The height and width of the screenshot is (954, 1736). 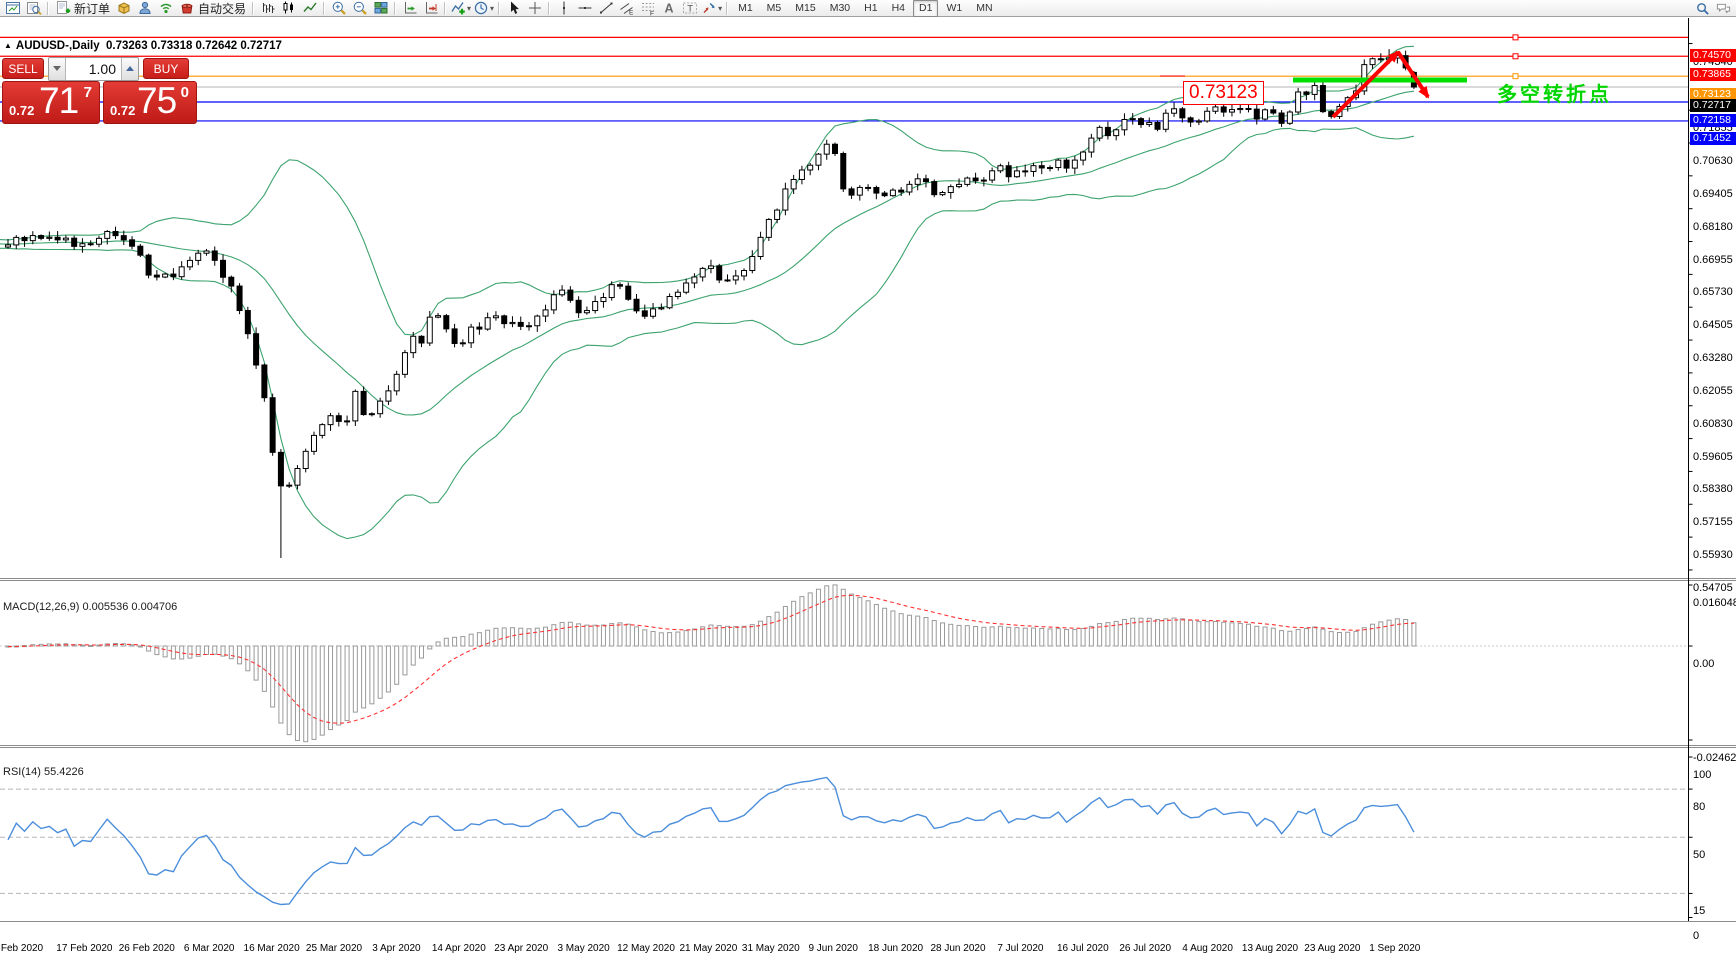 I want to click on date-axis-label: 31 May 2020, so click(x=770, y=948).